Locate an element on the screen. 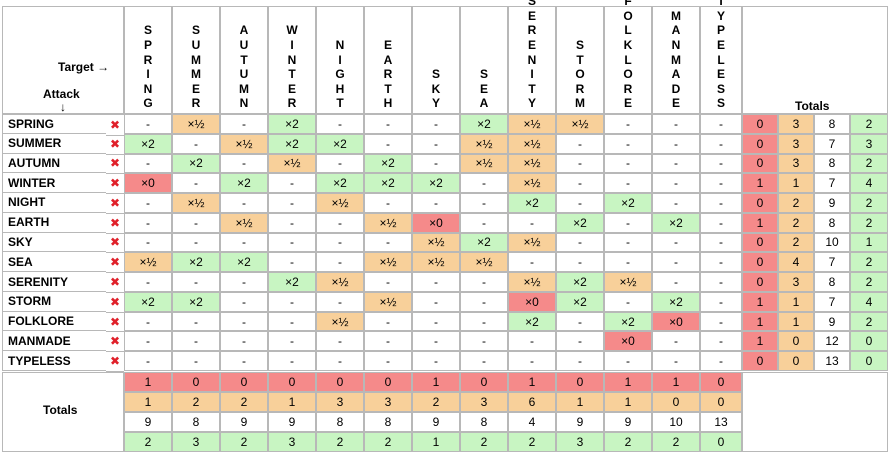 The height and width of the screenshot is (455, 892). row-total-cell: 8 is located at coordinates (832, 124).